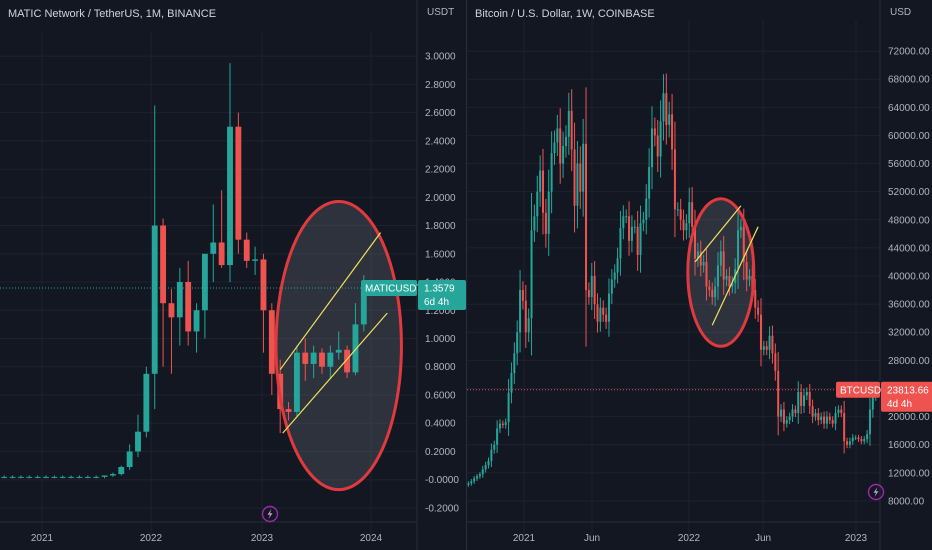 Image resolution: width=932 pixels, height=550 pixels. Describe the element at coordinates (909, 277) in the screenshot. I see `y-tick-label: 40000.00` at that location.